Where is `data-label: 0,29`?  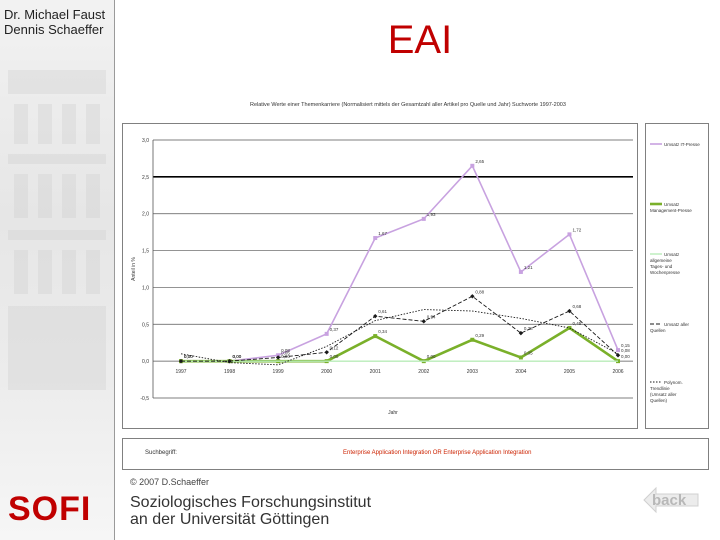
data-label: 0,29 is located at coordinates (479, 335).